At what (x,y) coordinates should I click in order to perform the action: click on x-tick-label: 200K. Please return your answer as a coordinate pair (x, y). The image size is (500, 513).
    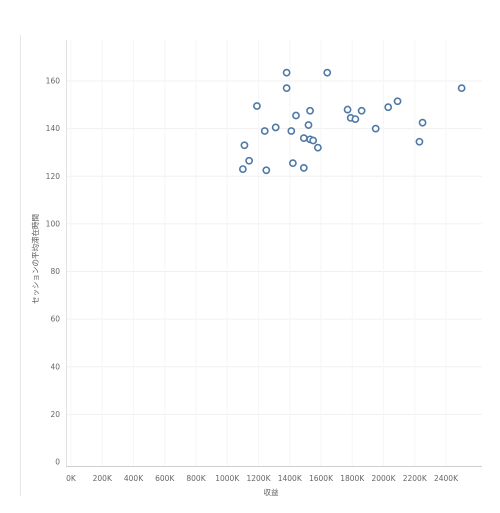
    Looking at the image, I should click on (103, 478).